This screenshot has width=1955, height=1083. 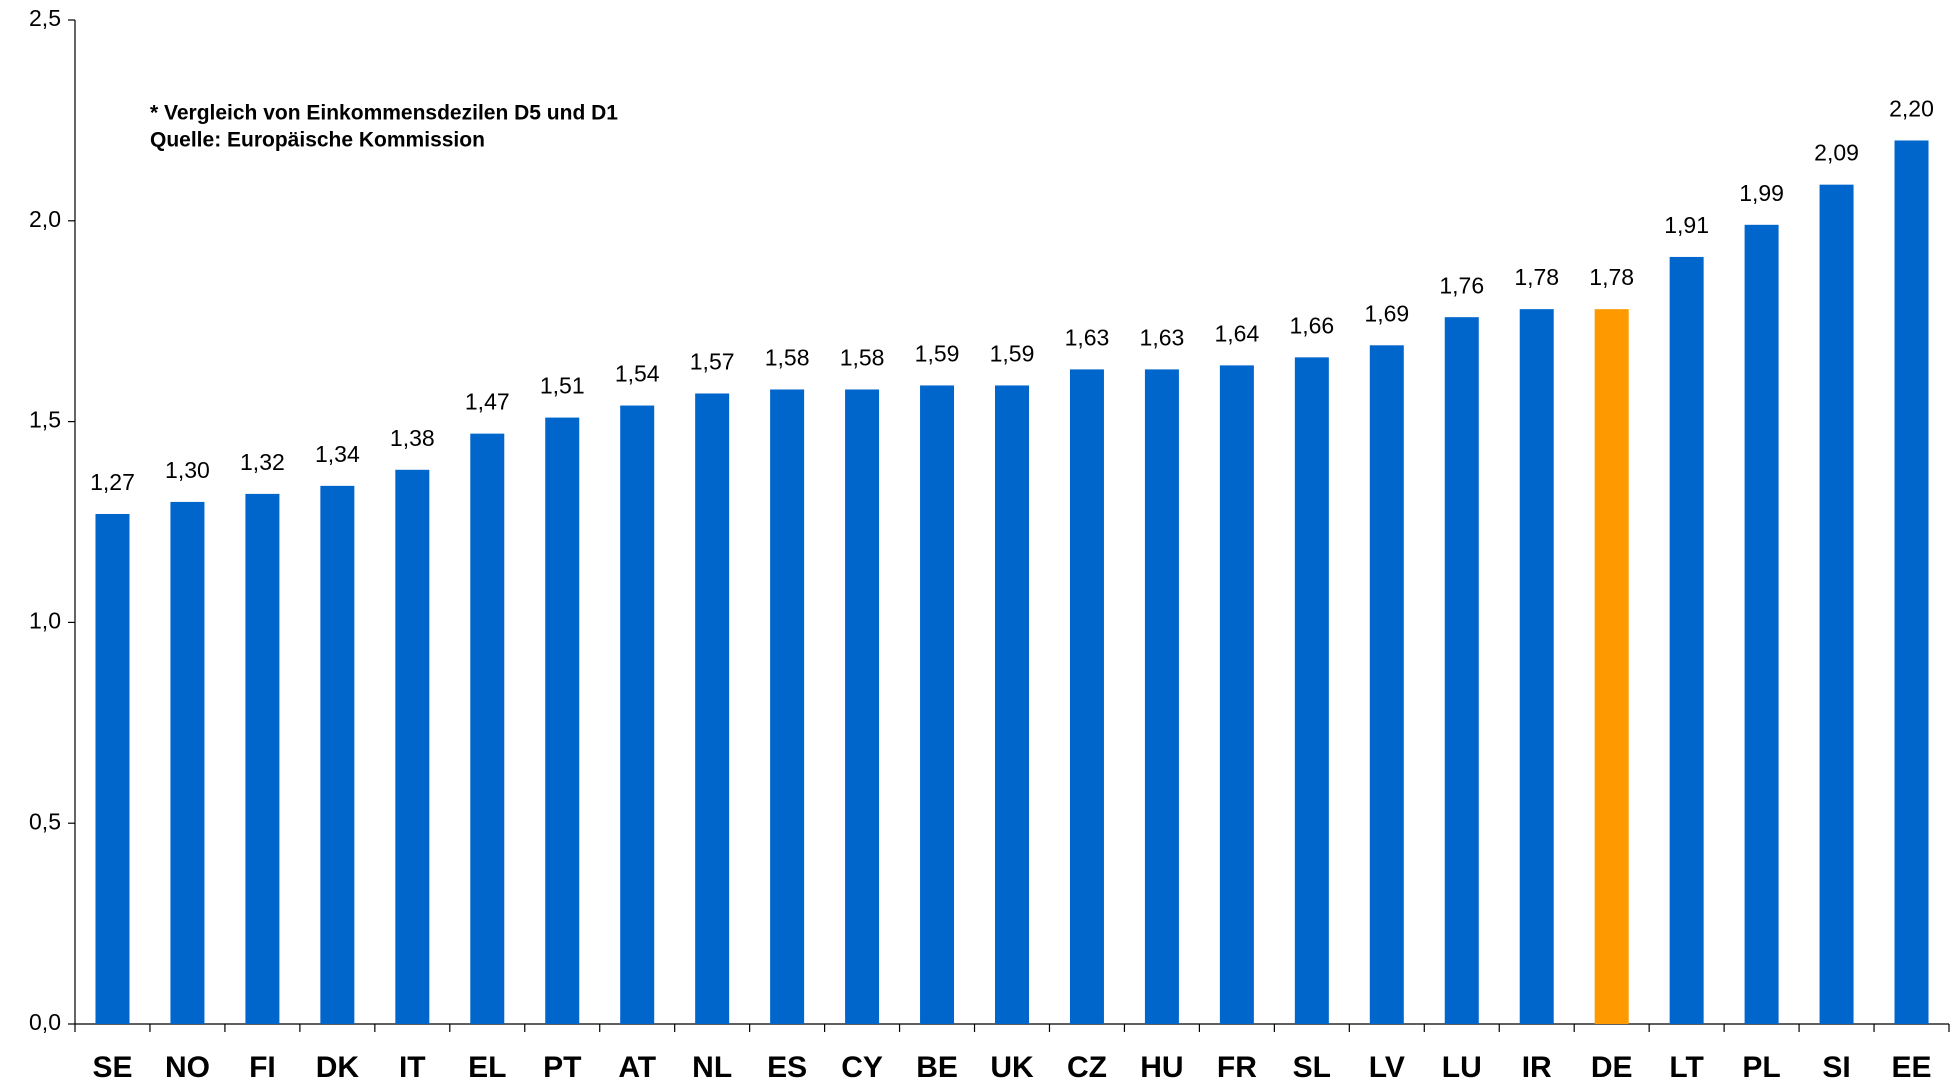 What do you see at coordinates (1087, 1067) in the screenshot?
I see `x-tick-label: CZ` at bounding box center [1087, 1067].